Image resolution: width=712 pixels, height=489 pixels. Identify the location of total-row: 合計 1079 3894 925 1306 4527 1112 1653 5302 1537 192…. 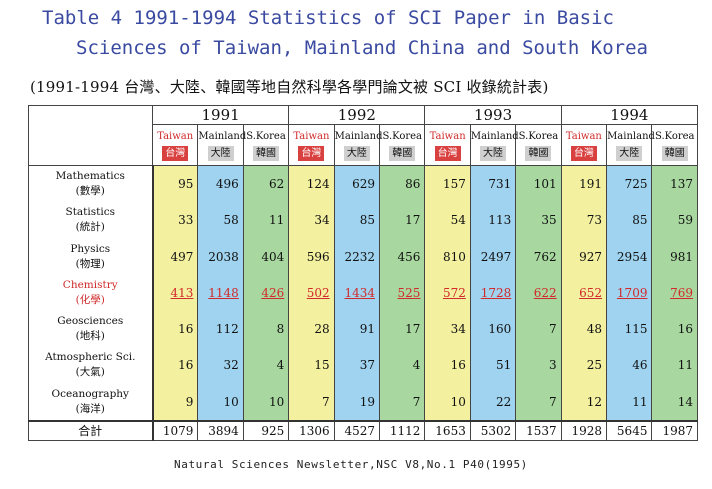
(363, 430).